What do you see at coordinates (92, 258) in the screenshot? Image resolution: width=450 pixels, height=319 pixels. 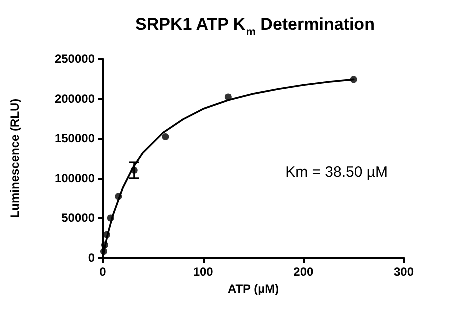 I see `y-tick-label: 0` at bounding box center [92, 258].